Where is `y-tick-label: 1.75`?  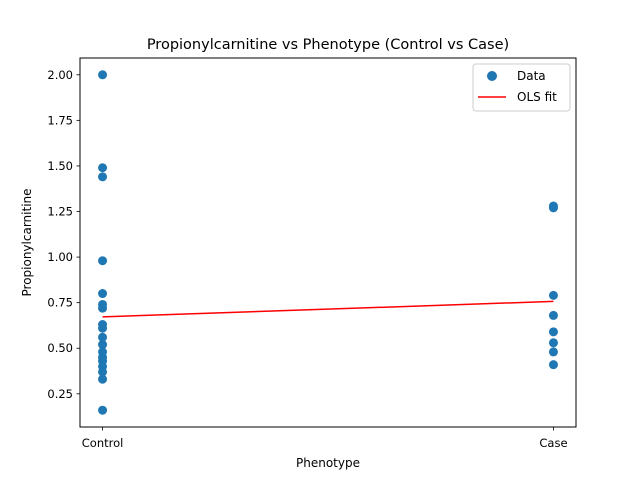
y-tick-label: 1.75 is located at coordinates (60, 120).